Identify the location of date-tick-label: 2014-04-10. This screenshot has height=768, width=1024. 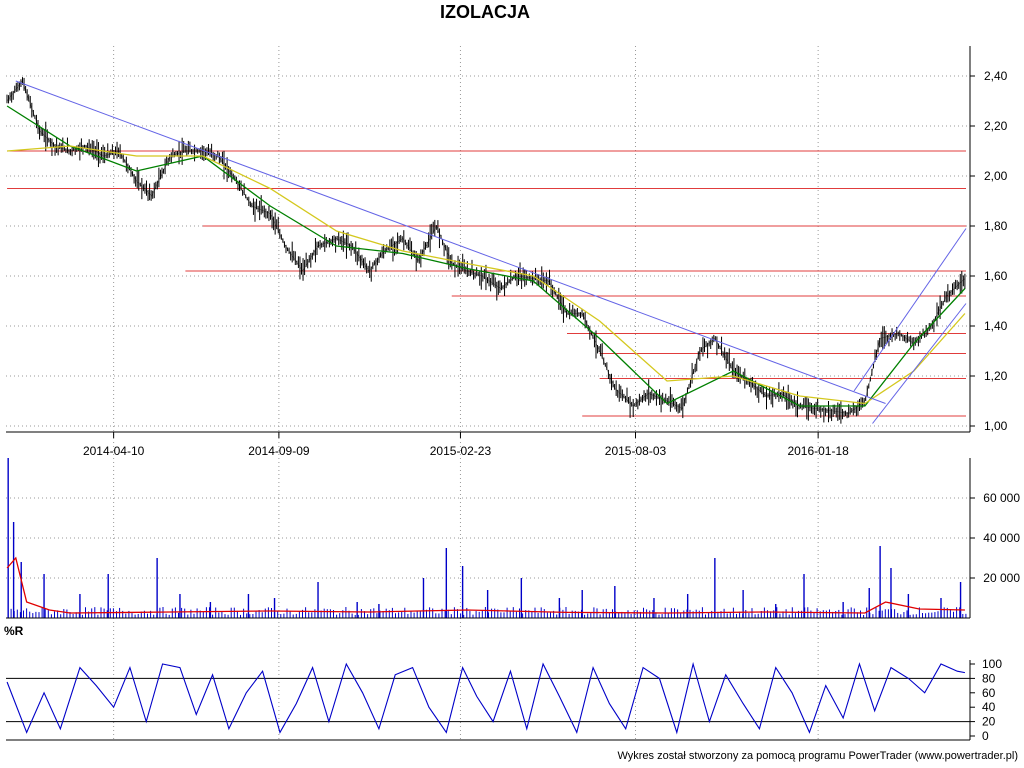
(114, 451).